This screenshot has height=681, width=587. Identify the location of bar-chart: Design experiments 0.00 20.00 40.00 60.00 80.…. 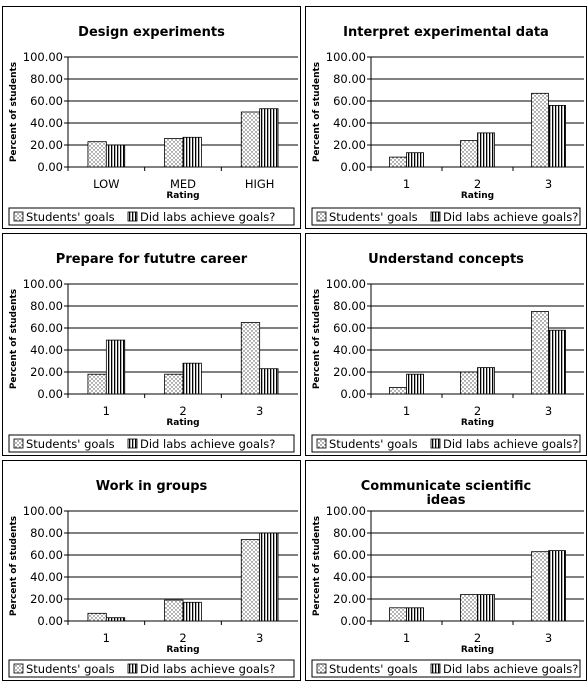
(153, 125).